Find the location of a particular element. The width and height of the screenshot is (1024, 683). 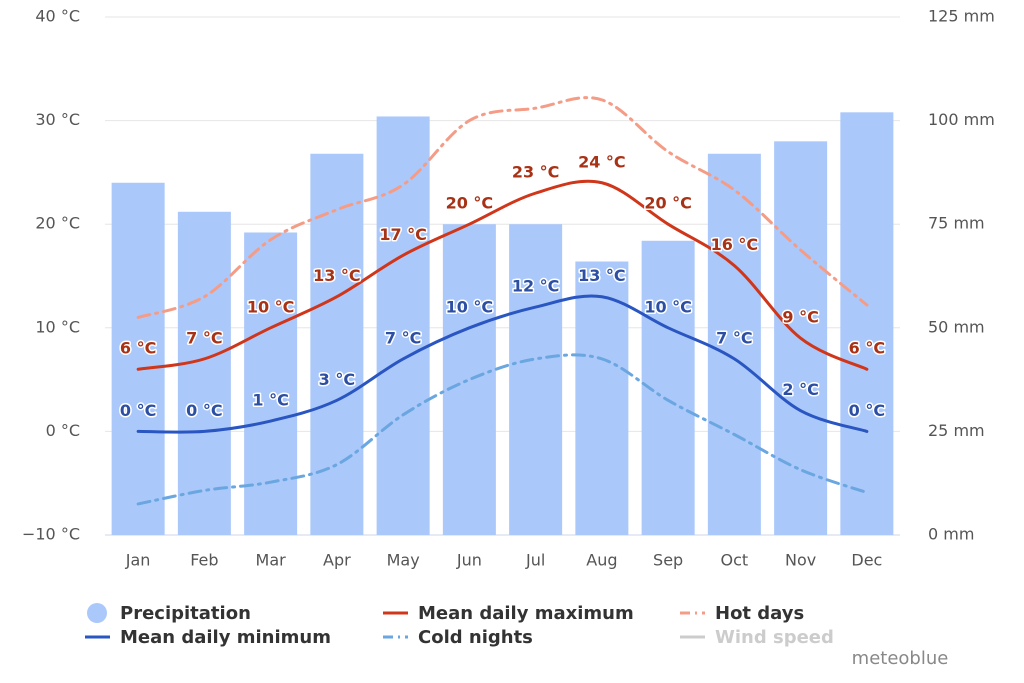

y2-tick-label: 125 mm is located at coordinates (961, 16).